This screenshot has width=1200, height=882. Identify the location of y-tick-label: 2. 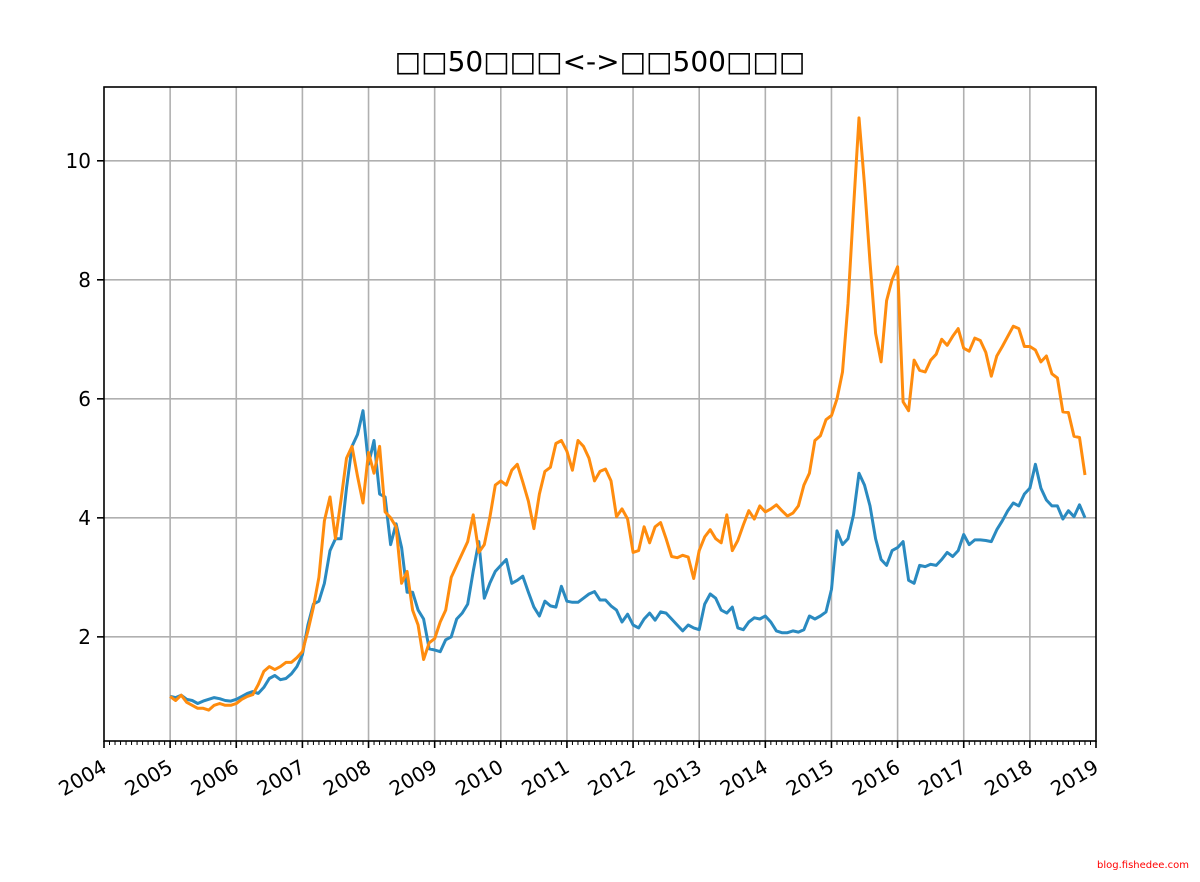
(84, 637).